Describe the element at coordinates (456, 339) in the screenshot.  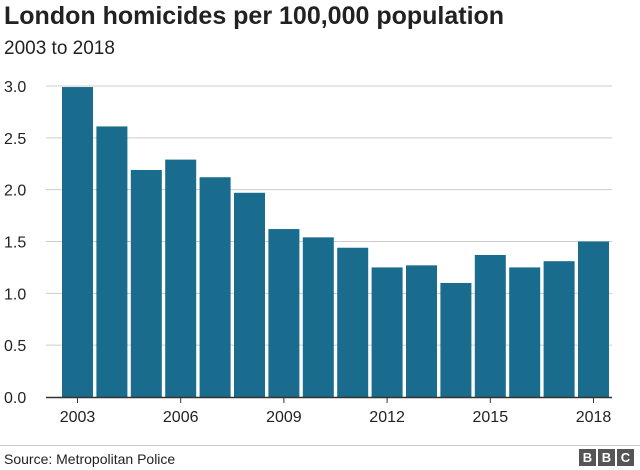
I see `bar-2014` at that location.